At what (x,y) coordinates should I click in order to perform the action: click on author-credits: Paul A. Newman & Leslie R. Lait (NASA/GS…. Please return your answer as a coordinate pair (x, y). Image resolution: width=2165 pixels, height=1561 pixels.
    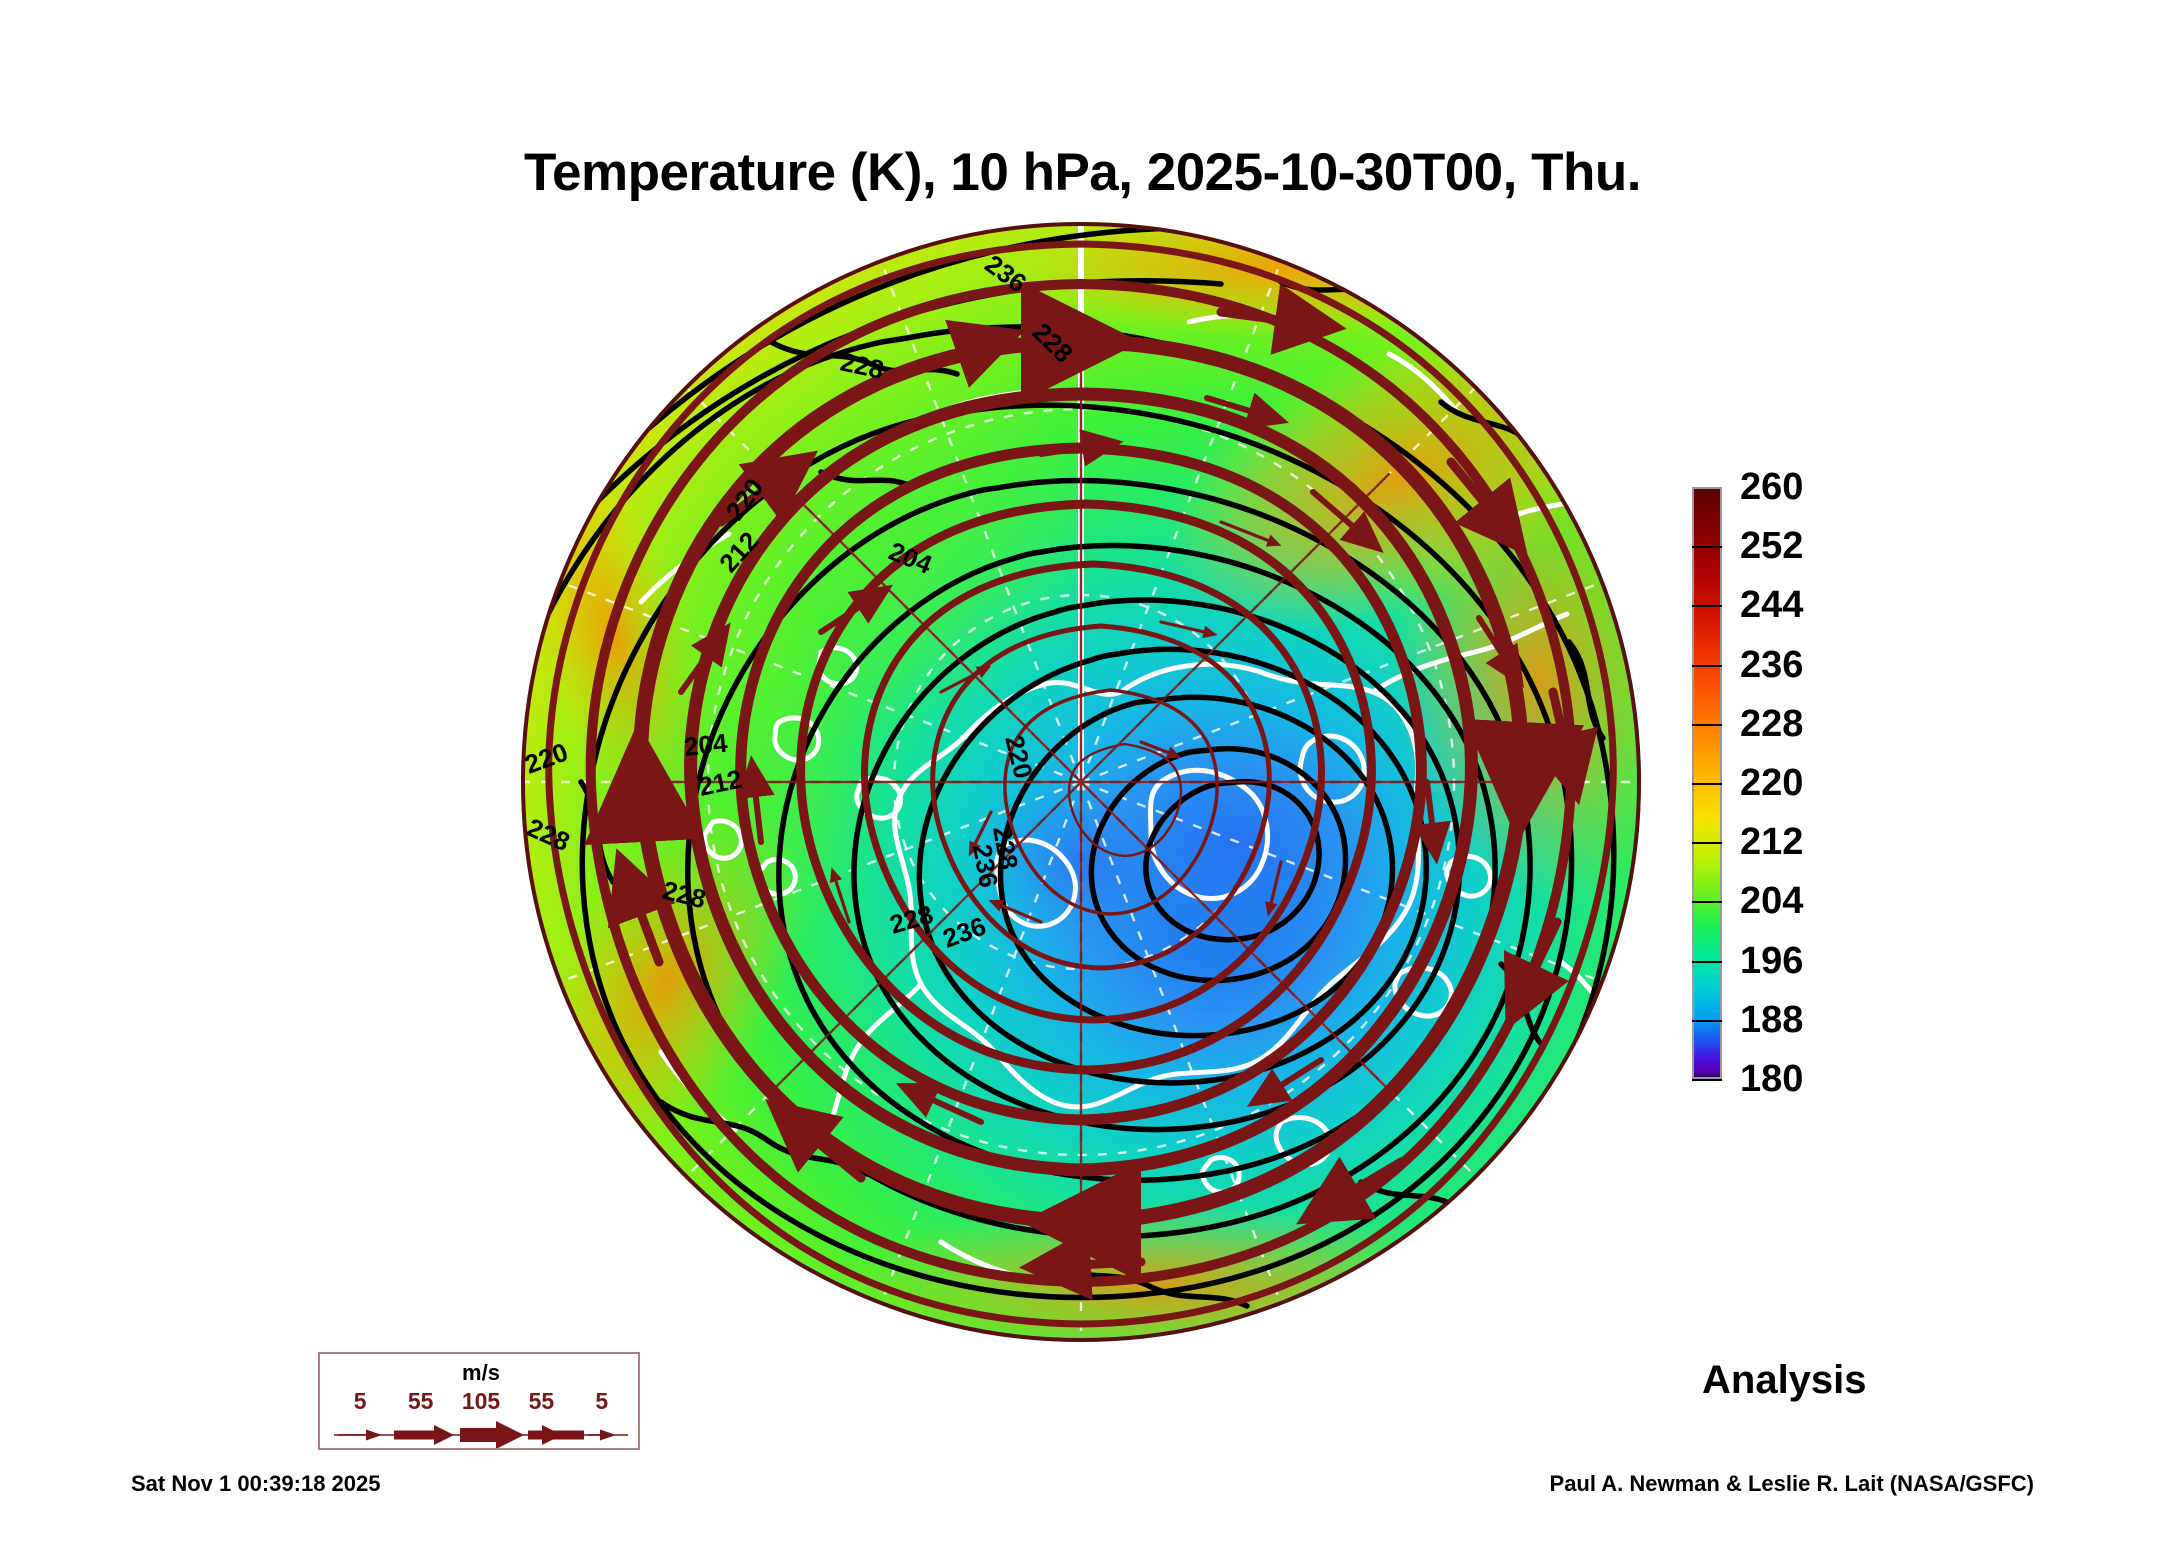
    Looking at the image, I should click on (1791, 1483).